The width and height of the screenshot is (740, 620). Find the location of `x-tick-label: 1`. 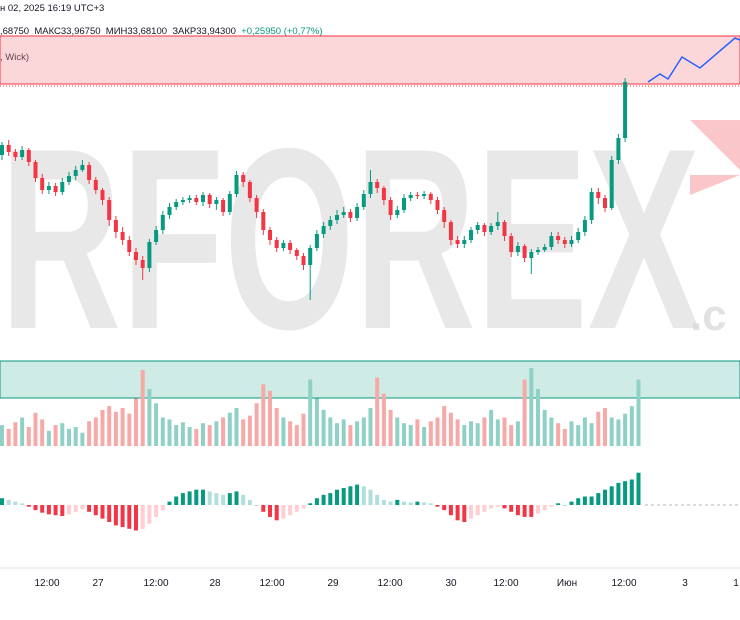

x-tick-label: 1 is located at coordinates (736, 583).